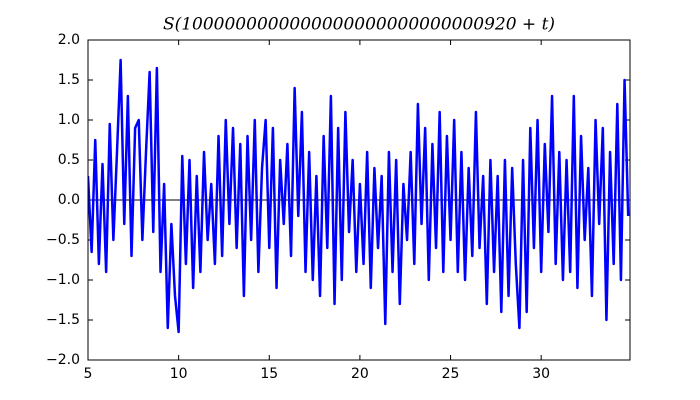  Describe the element at coordinates (69, 200) in the screenshot. I see `y-tick-label: 0.0` at that location.